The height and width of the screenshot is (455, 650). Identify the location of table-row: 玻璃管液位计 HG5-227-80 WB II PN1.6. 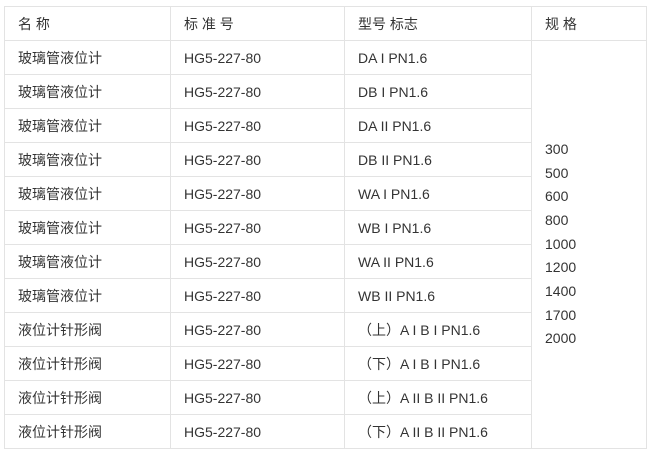
(325, 295).